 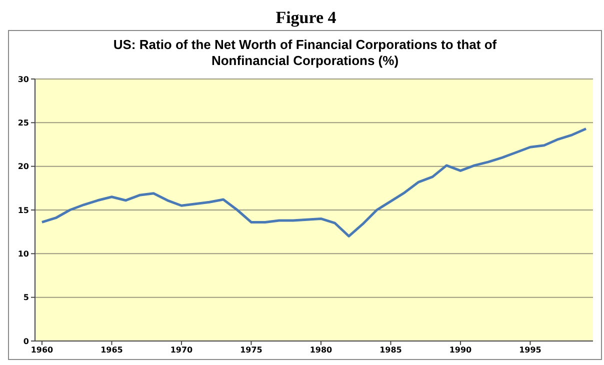 I want to click on x-tick-label: 1990, so click(x=460, y=350).